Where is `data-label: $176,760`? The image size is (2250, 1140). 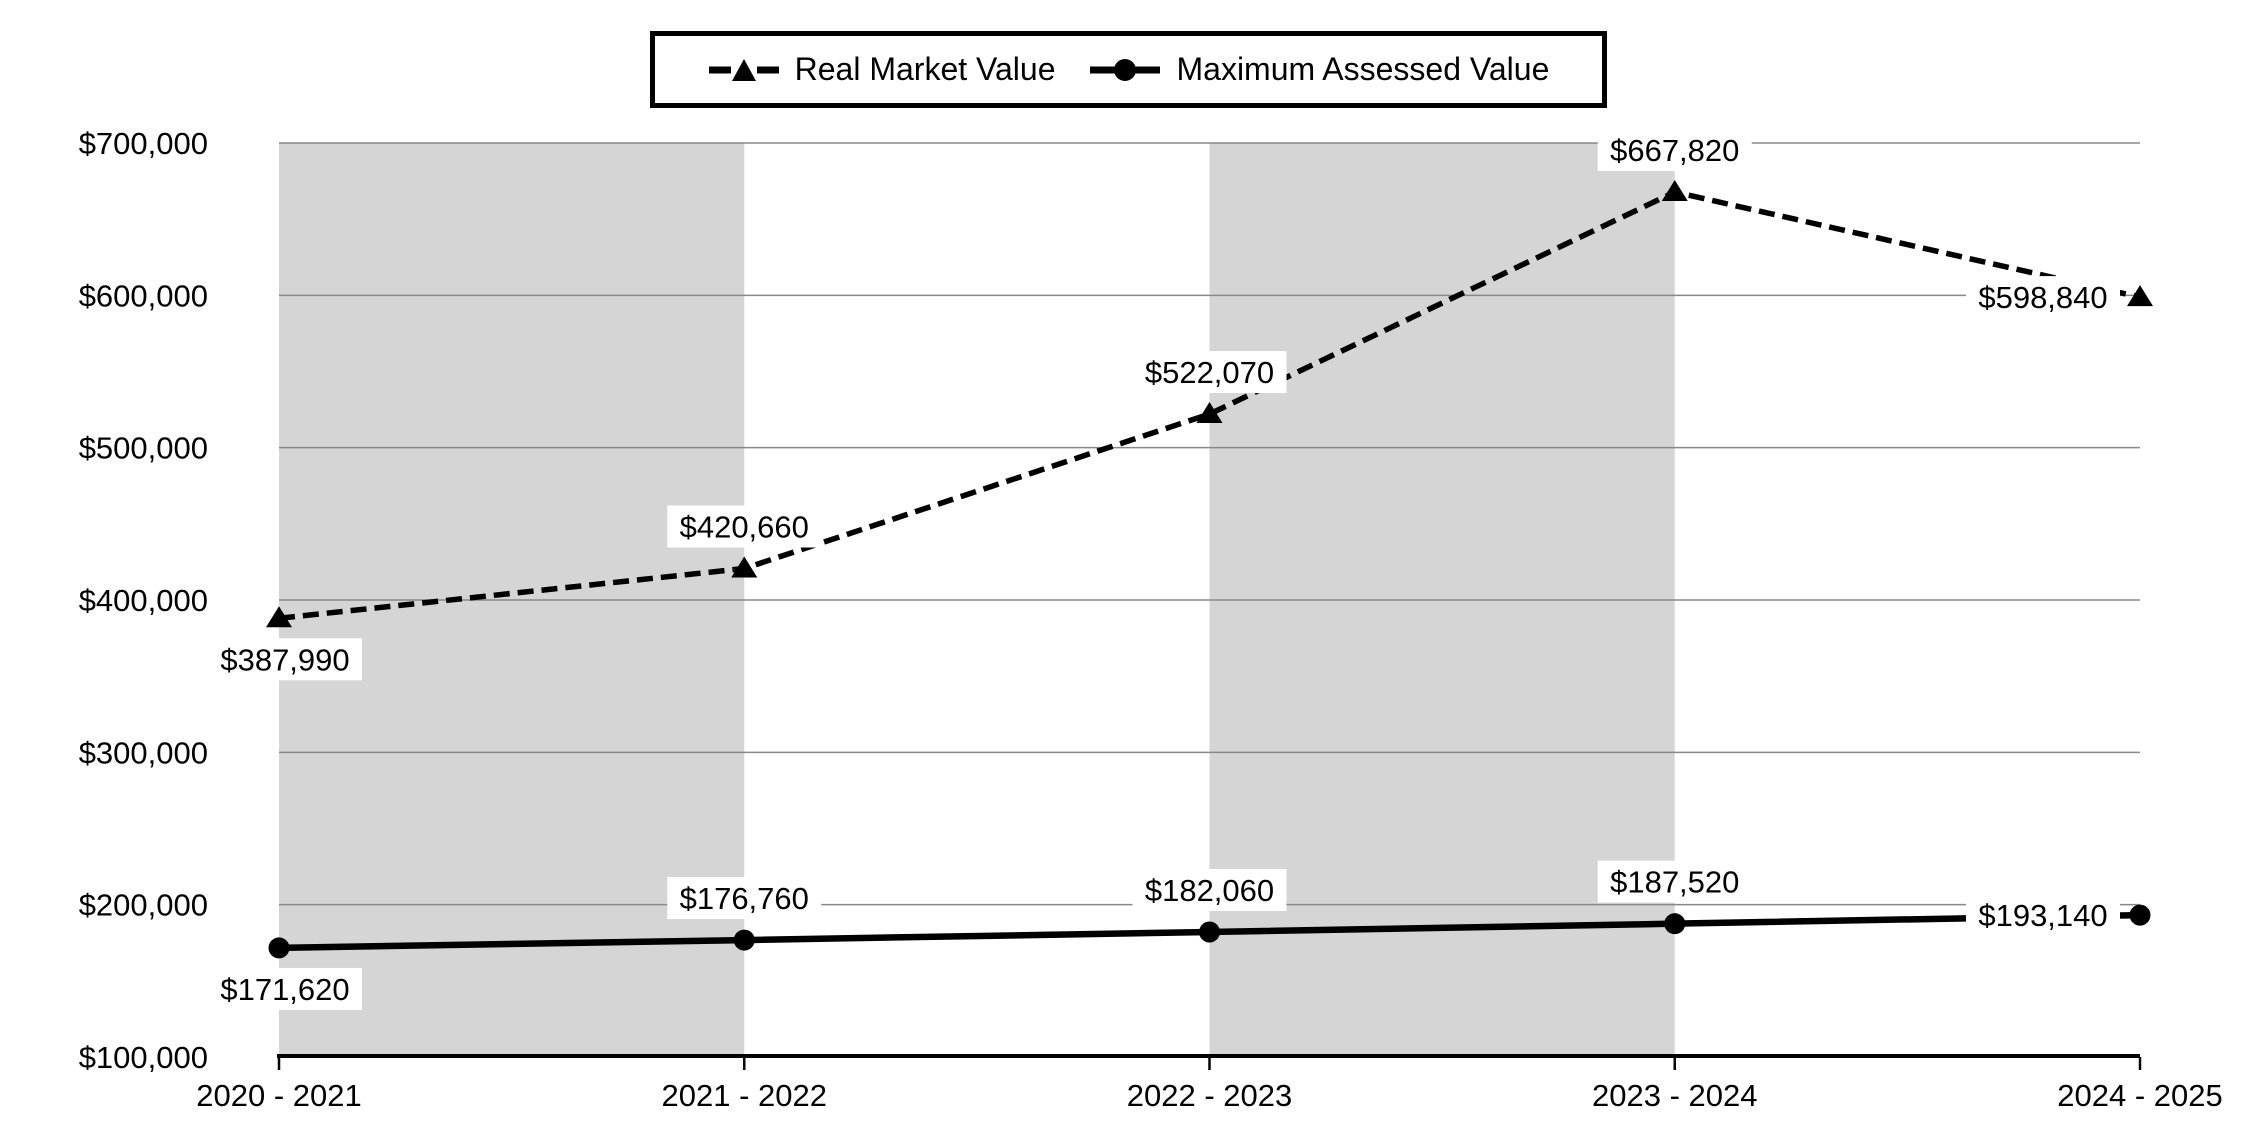
data-label: $176,760 is located at coordinates (744, 898).